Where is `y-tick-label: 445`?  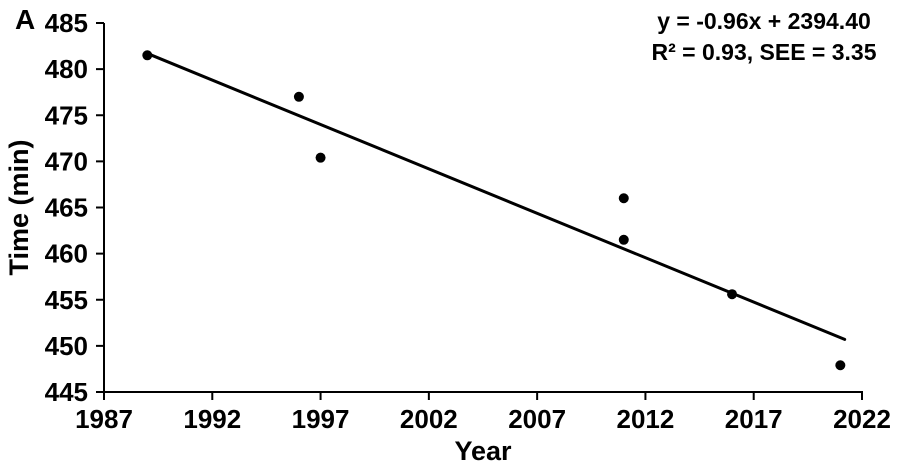 y-tick-label: 445 is located at coordinates (66, 392).